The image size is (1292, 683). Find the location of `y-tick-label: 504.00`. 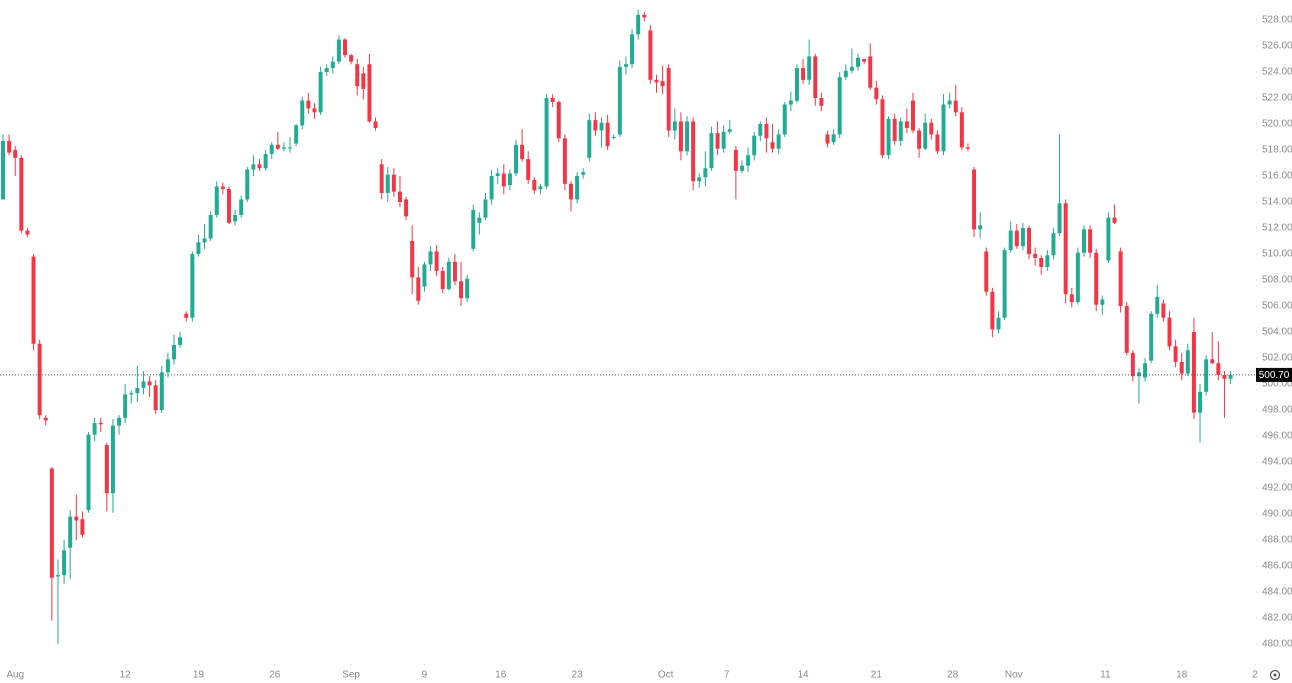

y-tick-label: 504.00 is located at coordinates (1277, 332).